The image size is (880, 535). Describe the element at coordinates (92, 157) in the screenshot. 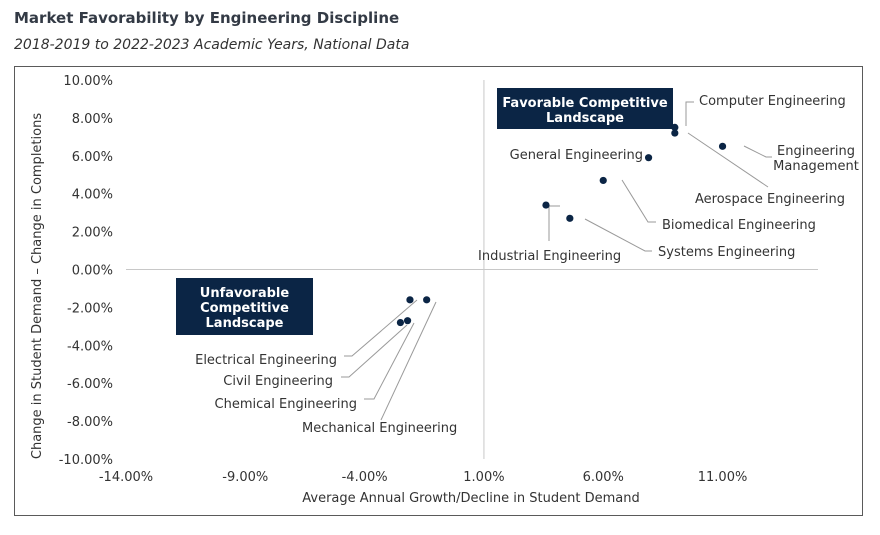

I see `y-tick-label: 6.00%` at that location.